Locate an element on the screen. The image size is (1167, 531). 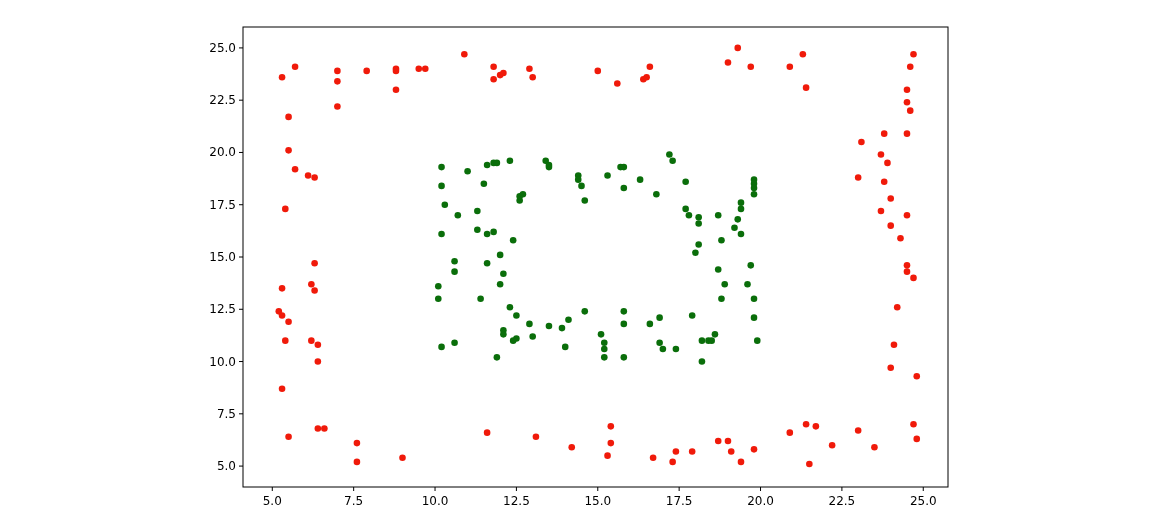
x-tick-label: 22.5 is located at coordinates (842, 501).